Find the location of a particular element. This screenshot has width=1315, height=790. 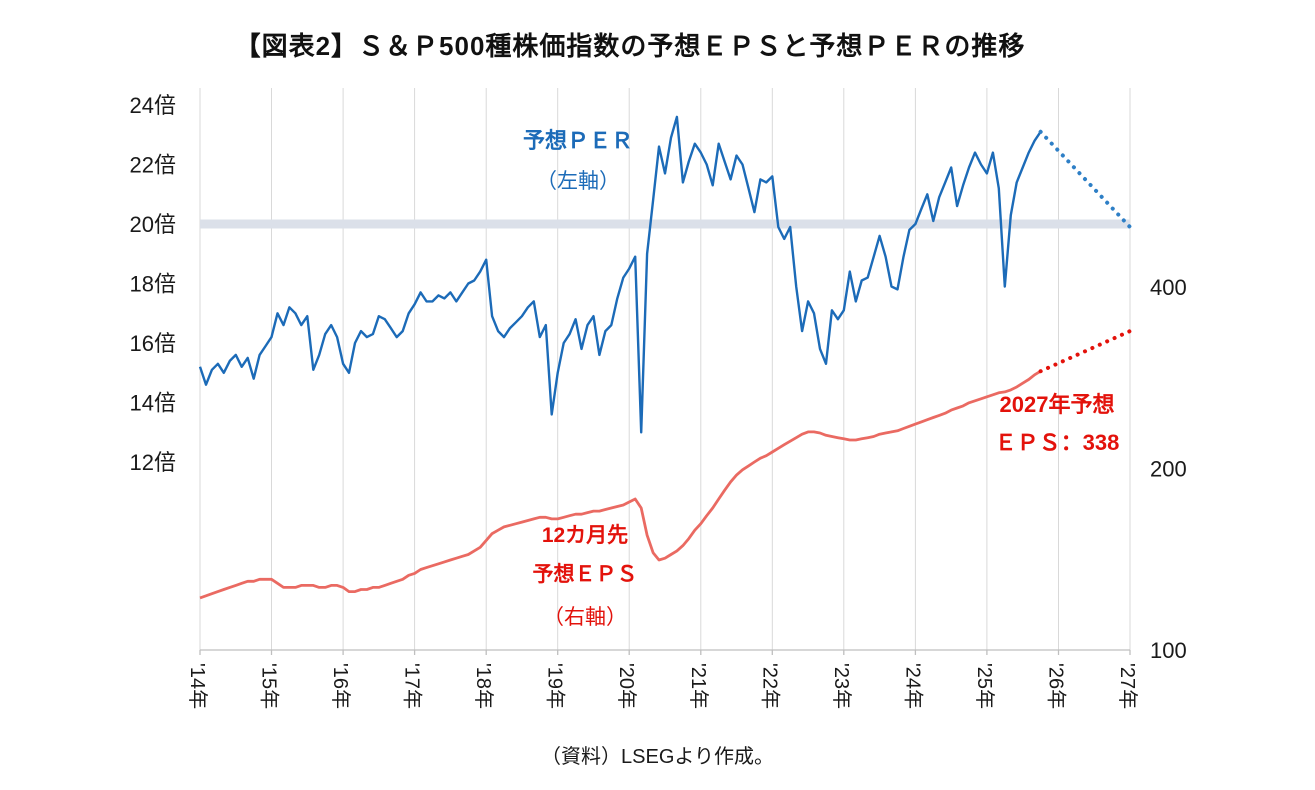

eps-series-label-line2: 予想ＥＰＳ is located at coordinates (585, 574).